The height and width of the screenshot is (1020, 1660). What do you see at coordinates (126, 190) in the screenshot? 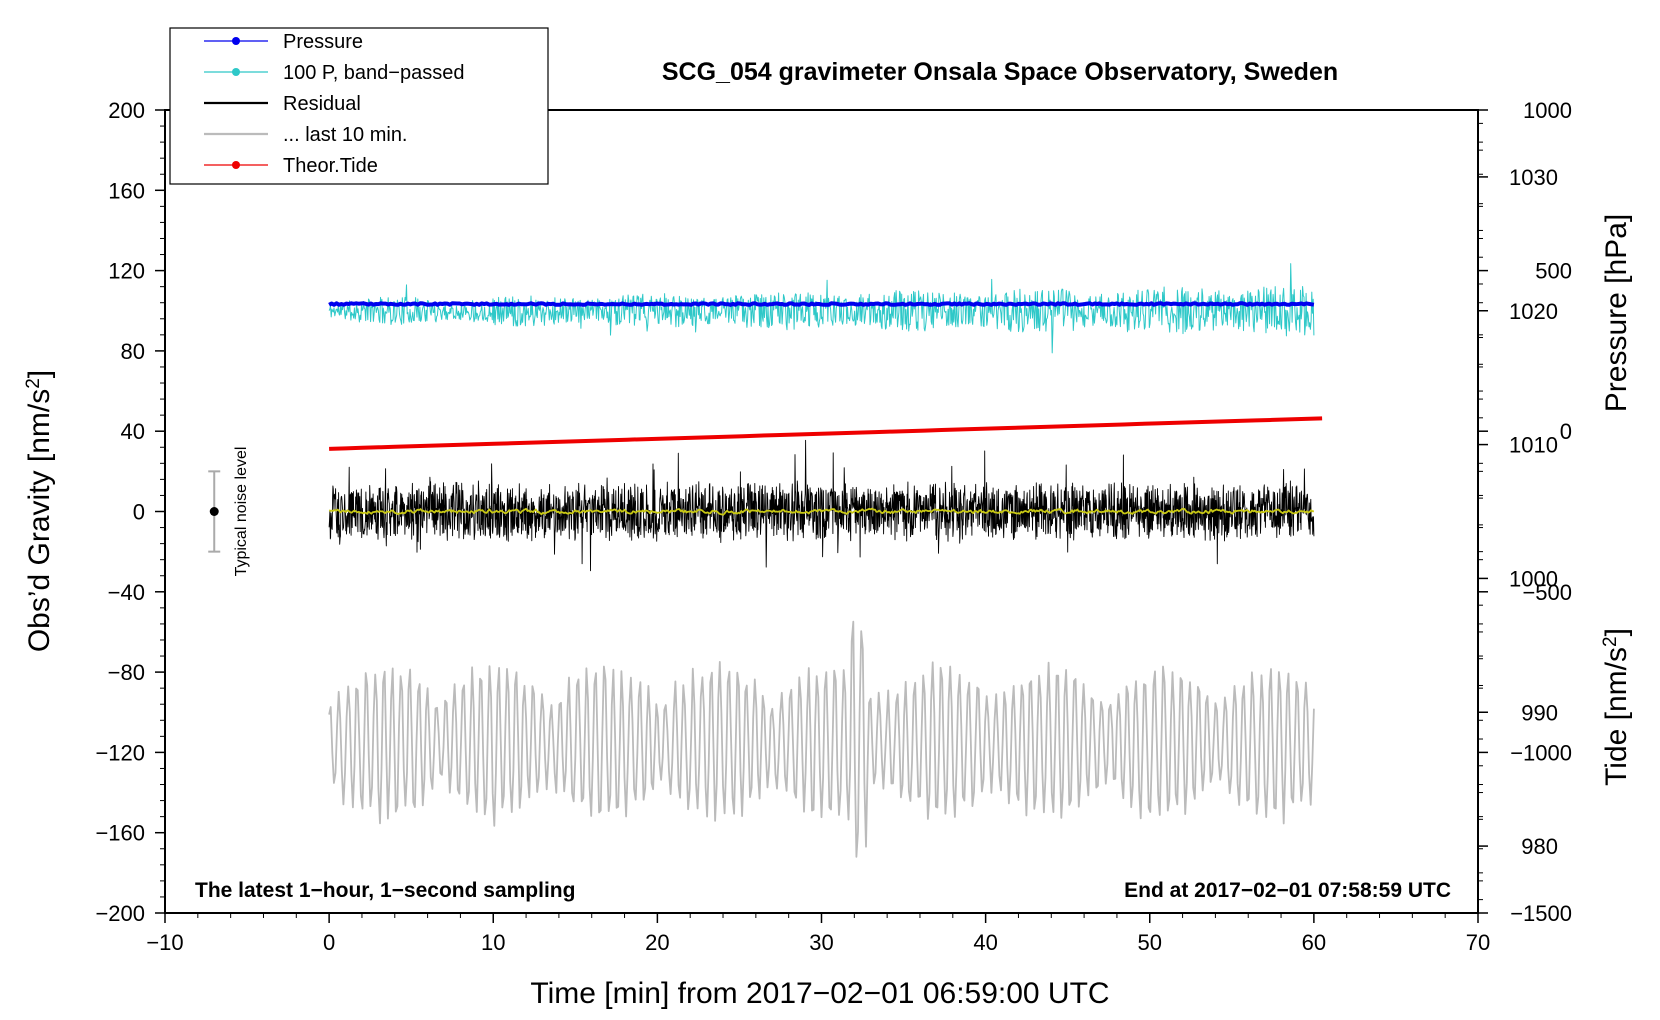
I see `y-tick-label: 160` at bounding box center [126, 190].